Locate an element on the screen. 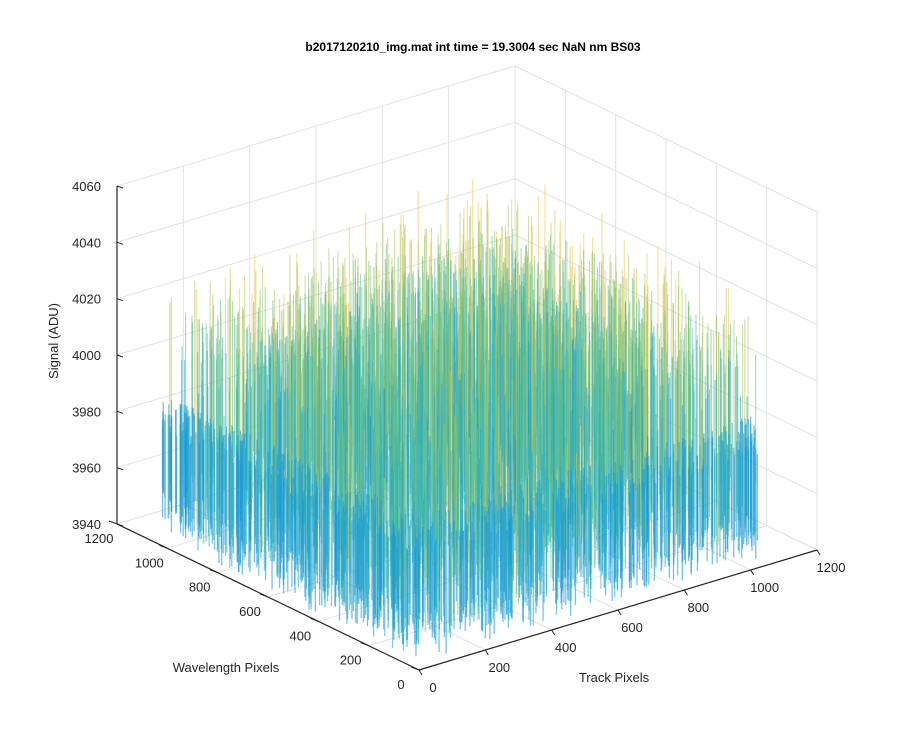 The width and height of the screenshot is (900, 750). x-tick-label: 0 is located at coordinates (432, 687).